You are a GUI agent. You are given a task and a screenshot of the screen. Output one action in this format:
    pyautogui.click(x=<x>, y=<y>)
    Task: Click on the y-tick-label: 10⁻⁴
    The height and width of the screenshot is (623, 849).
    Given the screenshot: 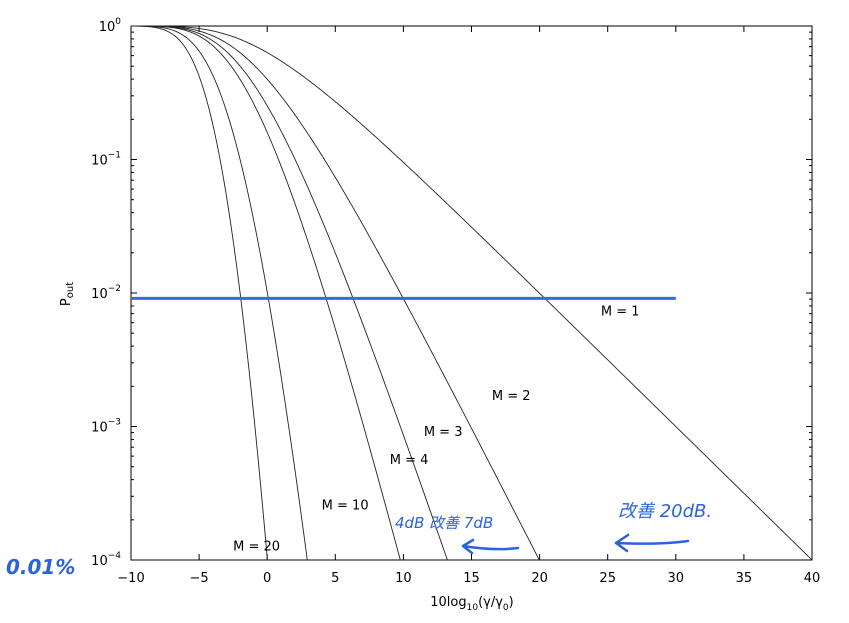 What is the action you would take?
    pyautogui.click(x=106, y=560)
    